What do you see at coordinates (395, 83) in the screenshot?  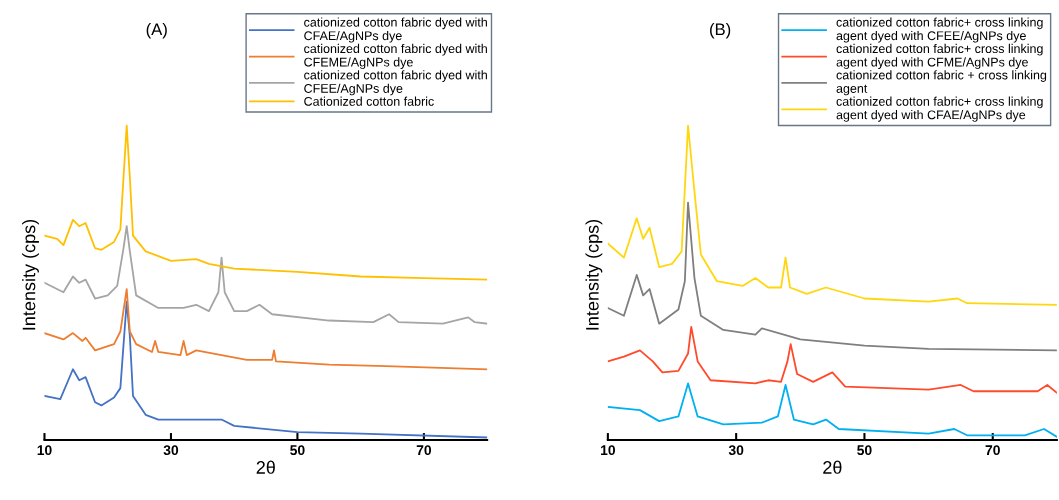 I see `legend-label: cationized cotton fabric dyed with CFEE/AgNPs dye` at bounding box center [395, 83].